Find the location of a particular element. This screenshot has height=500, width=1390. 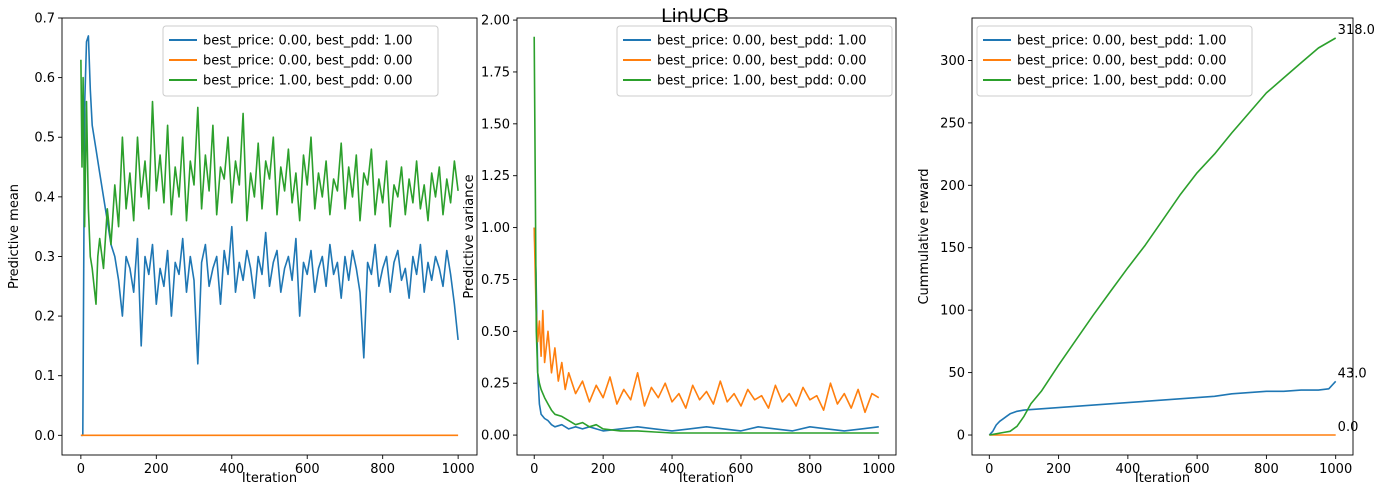

x-tick-label-reward-3: 600 is located at coordinates (1197, 469).